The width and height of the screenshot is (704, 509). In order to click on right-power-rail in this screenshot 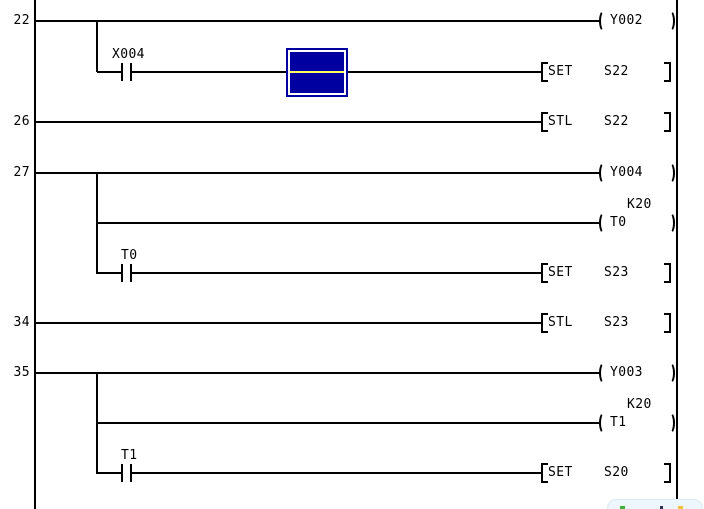, I will do `click(677, 254)`.